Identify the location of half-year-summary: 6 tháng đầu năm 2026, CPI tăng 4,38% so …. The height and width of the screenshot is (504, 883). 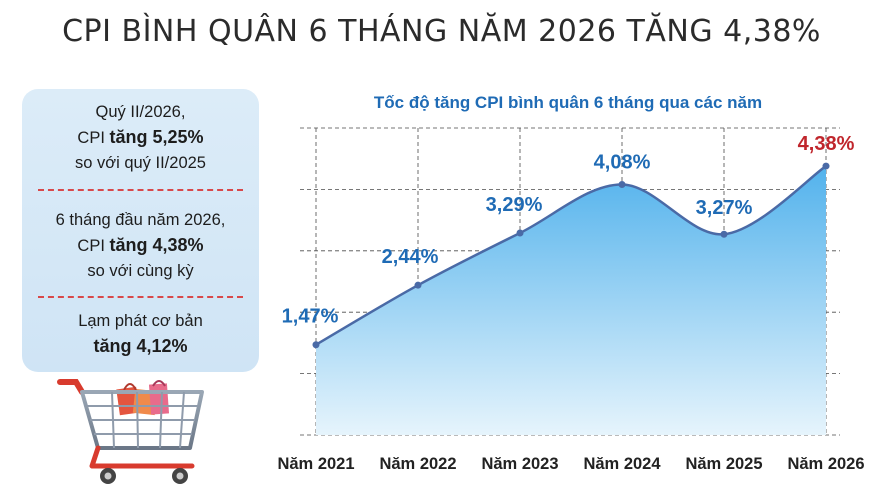
(140, 246).